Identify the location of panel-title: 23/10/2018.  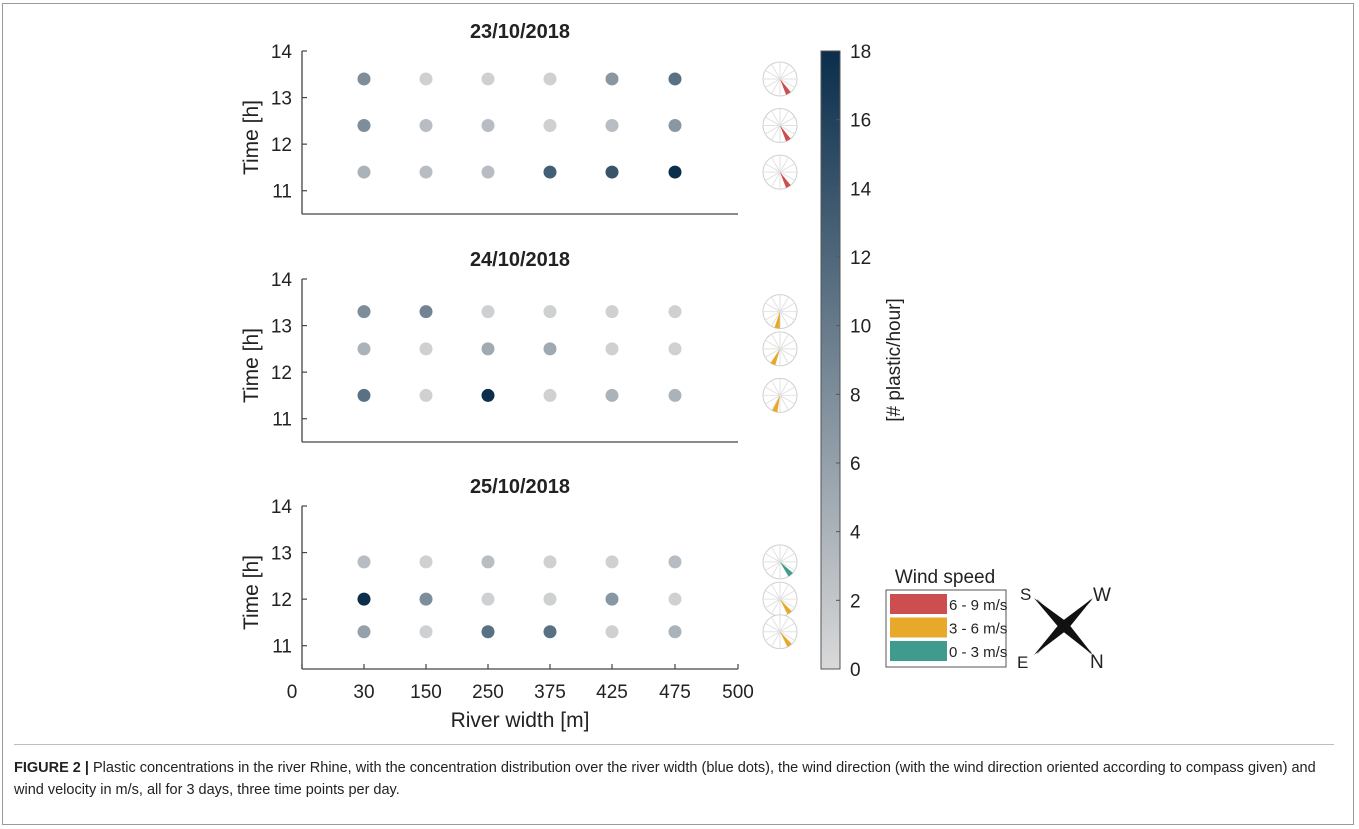
(520, 32).